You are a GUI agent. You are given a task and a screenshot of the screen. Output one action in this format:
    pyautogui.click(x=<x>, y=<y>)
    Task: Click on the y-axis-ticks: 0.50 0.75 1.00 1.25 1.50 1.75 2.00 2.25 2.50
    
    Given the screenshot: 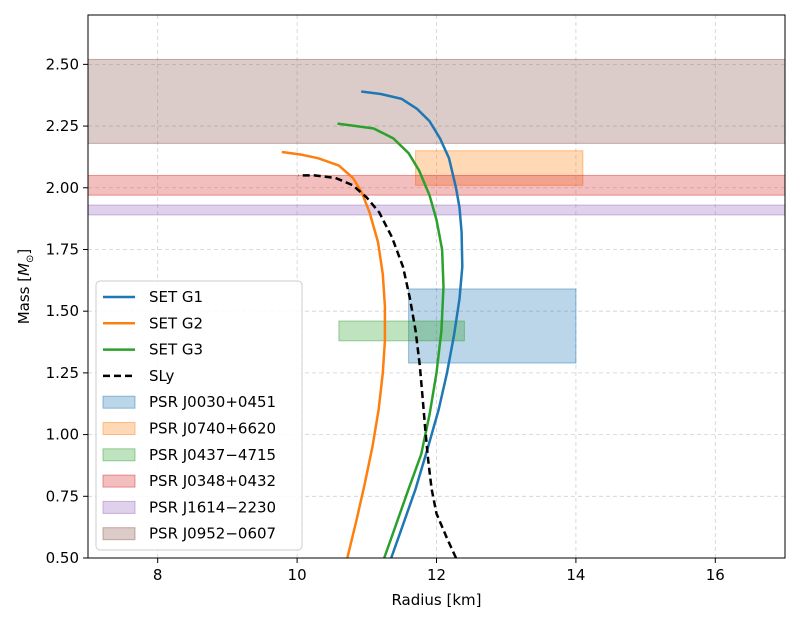 What is the action you would take?
    pyautogui.click(x=67, y=311)
    